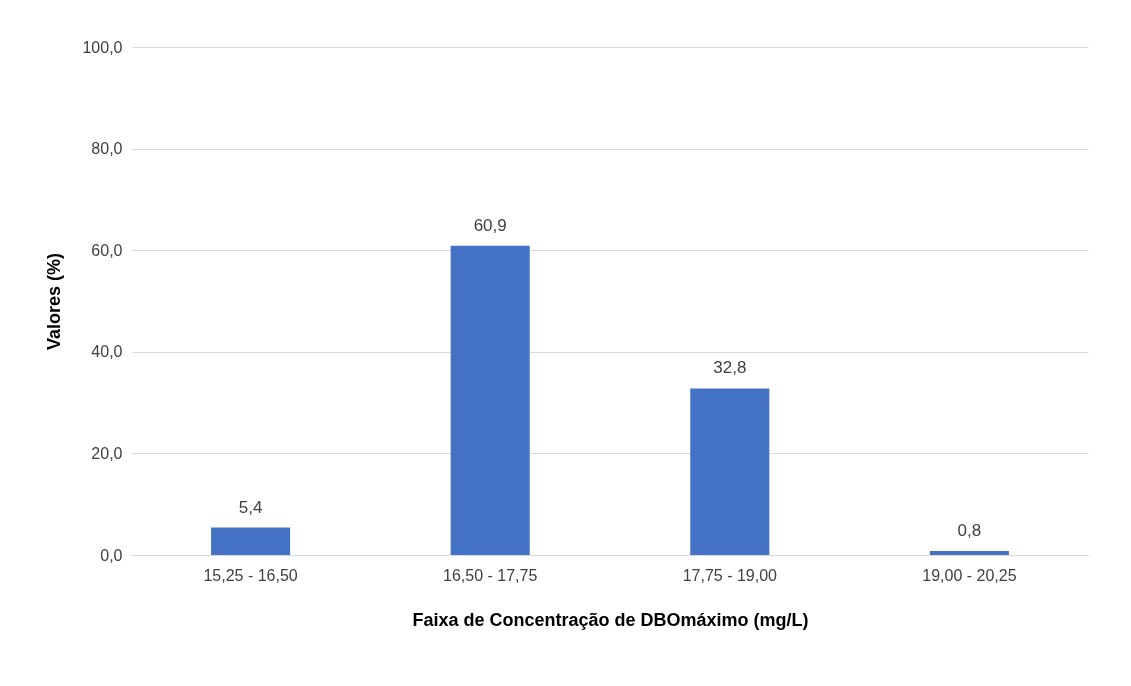  What do you see at coordinates (107, 149) in the screenshot?
I see `y-tick-label: 80,0` at bounding box center [107, 149].